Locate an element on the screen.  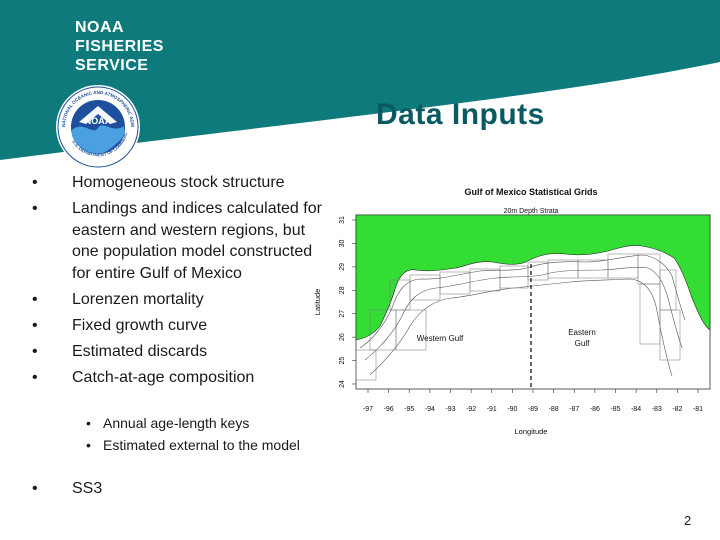
x-tick-label: -82 is located at coordinates (677, 409).